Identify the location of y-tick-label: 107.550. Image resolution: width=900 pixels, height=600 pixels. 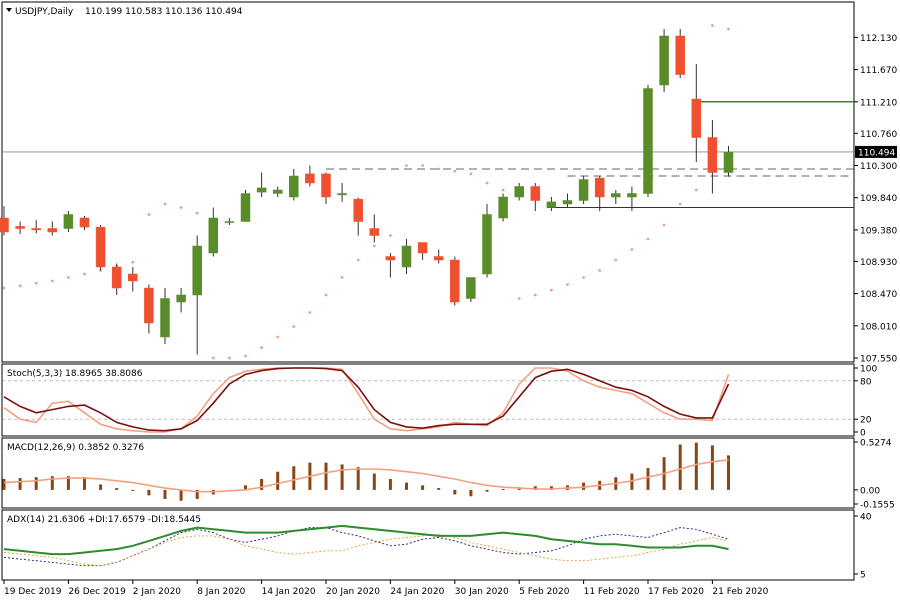
(878, 360).